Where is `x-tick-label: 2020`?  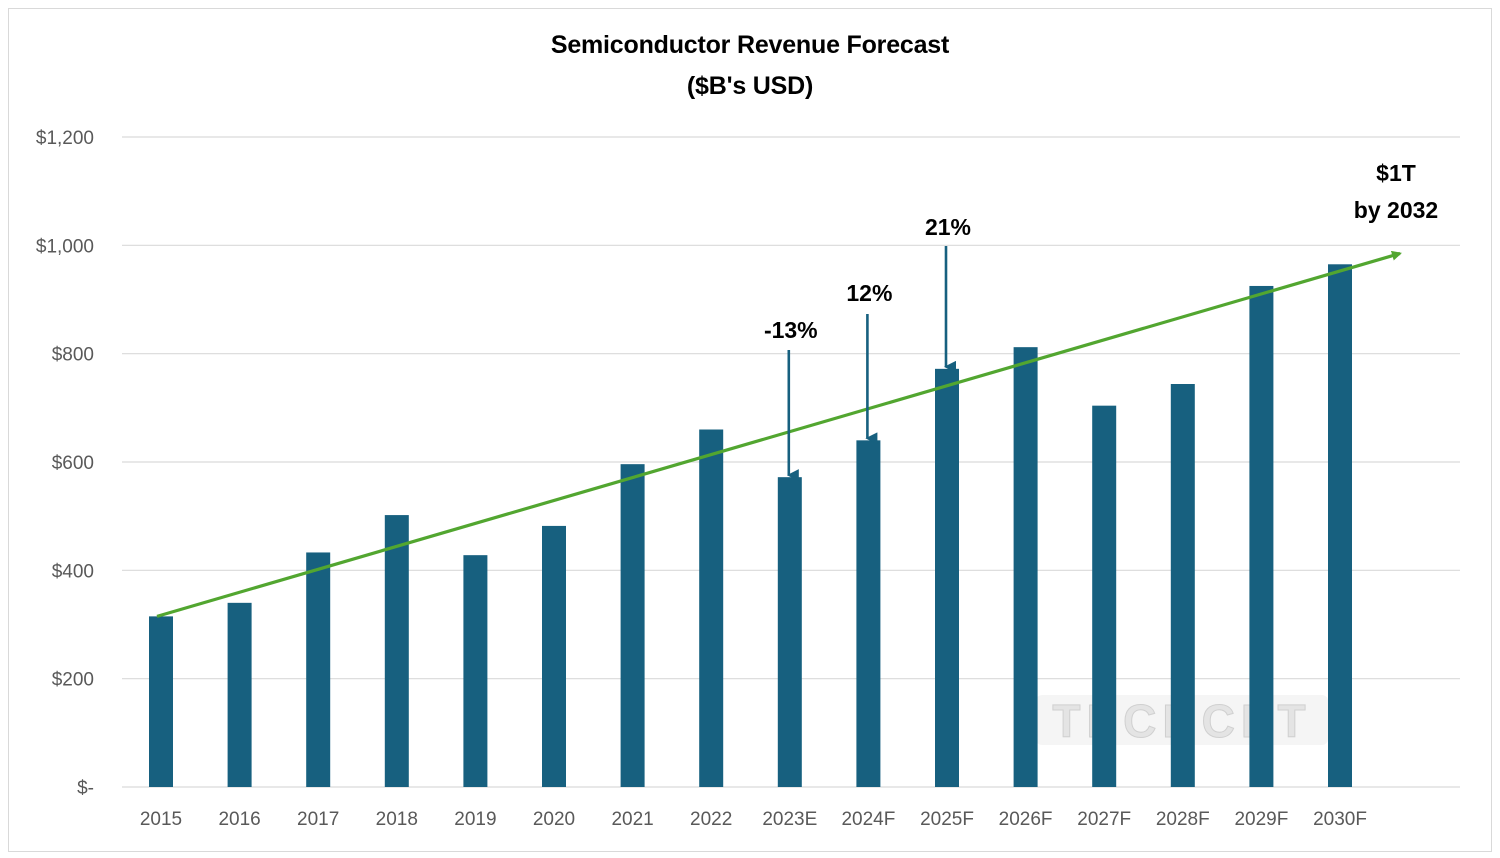
x-tick-label: 2020 is located at coordinates (554, 819).